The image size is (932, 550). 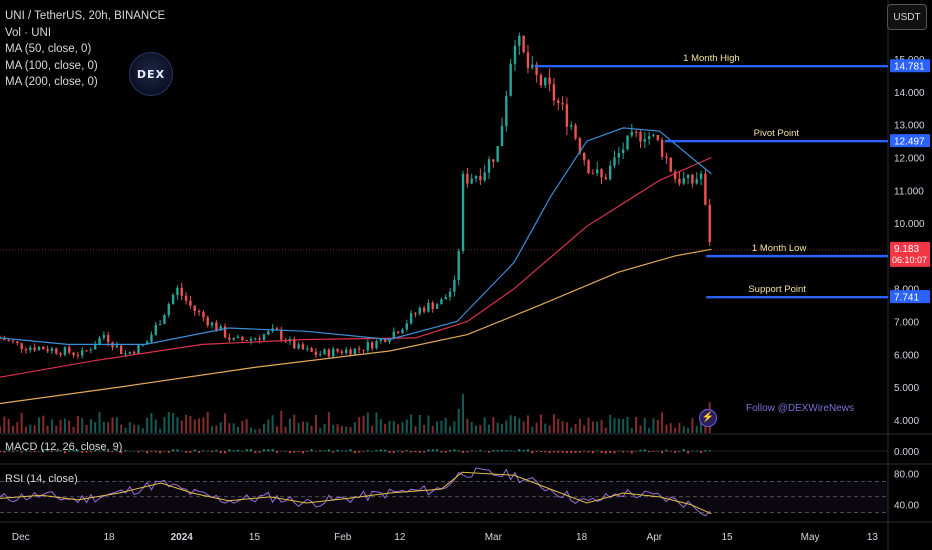 What do you see at coordinates (708, 418) in the screenshot?
I see `lightning-icon: ⚡` at bounding box center [708, 418].